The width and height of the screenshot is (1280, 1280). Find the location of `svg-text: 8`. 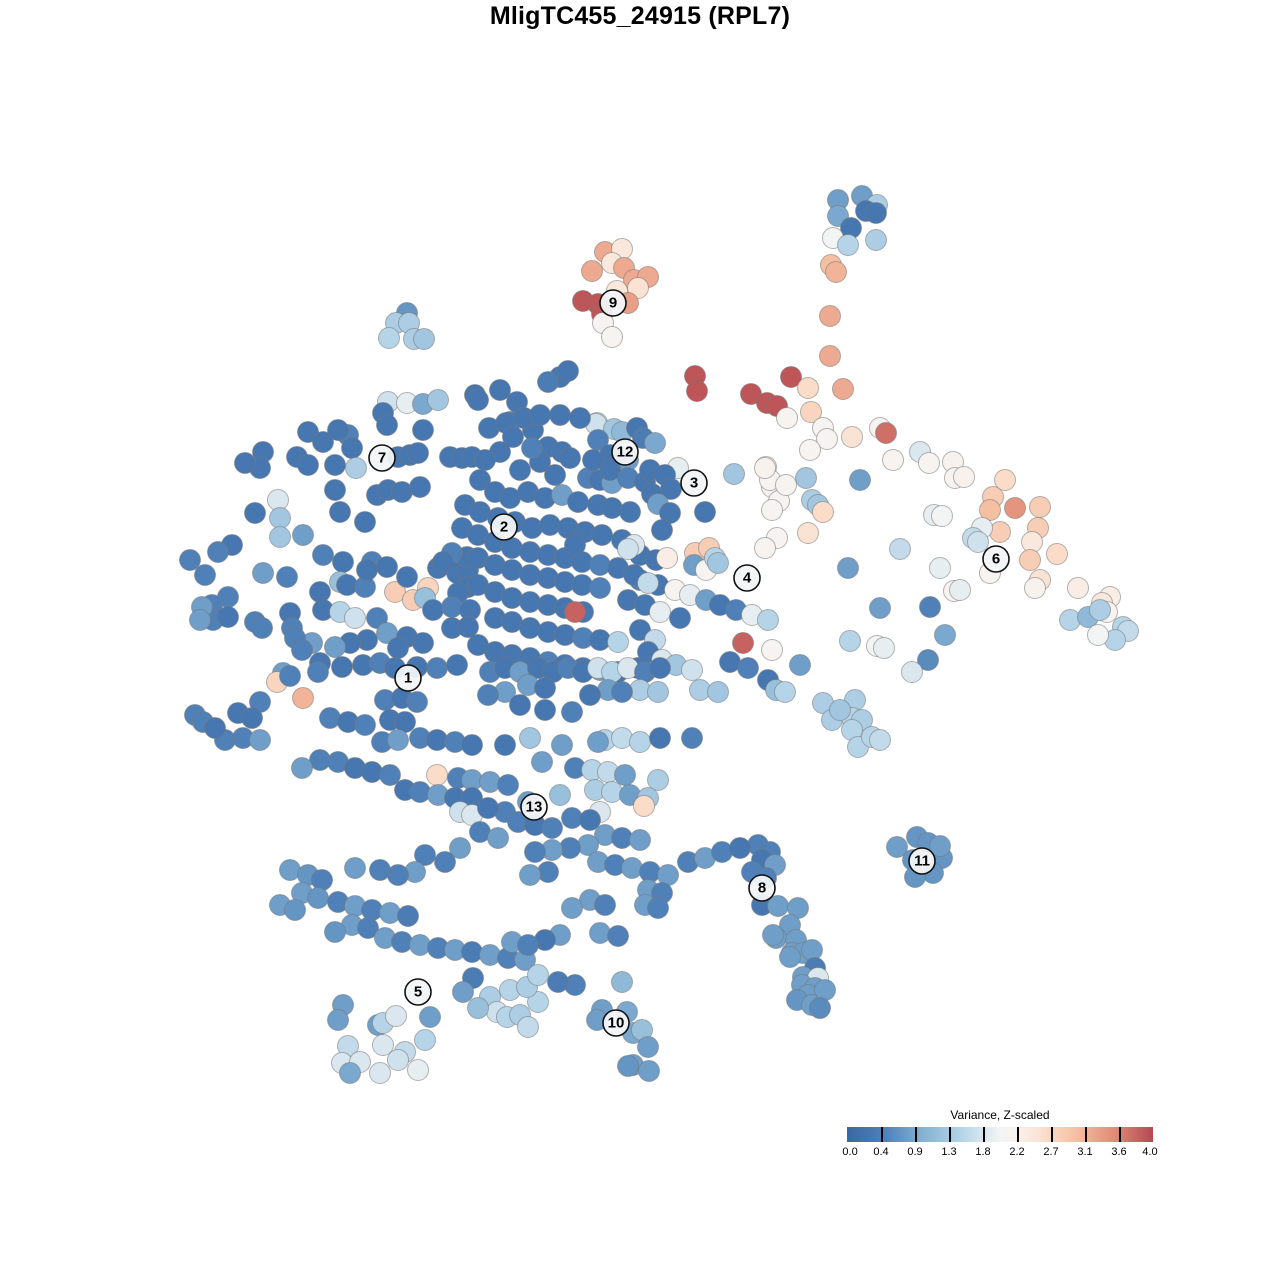

svg-text: 8 is located at coordinates (762, 888).